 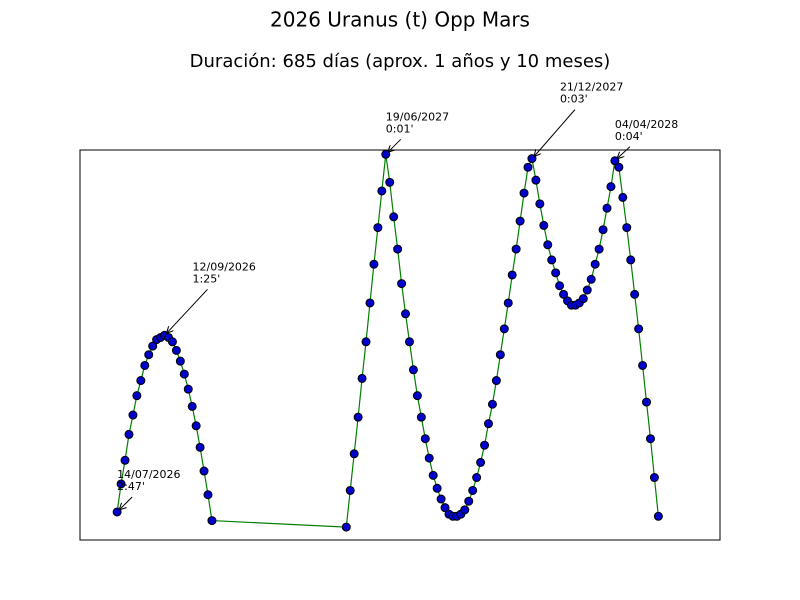 I want to click on annotation-date: 21/12/2027, so click(x=591, y=87).